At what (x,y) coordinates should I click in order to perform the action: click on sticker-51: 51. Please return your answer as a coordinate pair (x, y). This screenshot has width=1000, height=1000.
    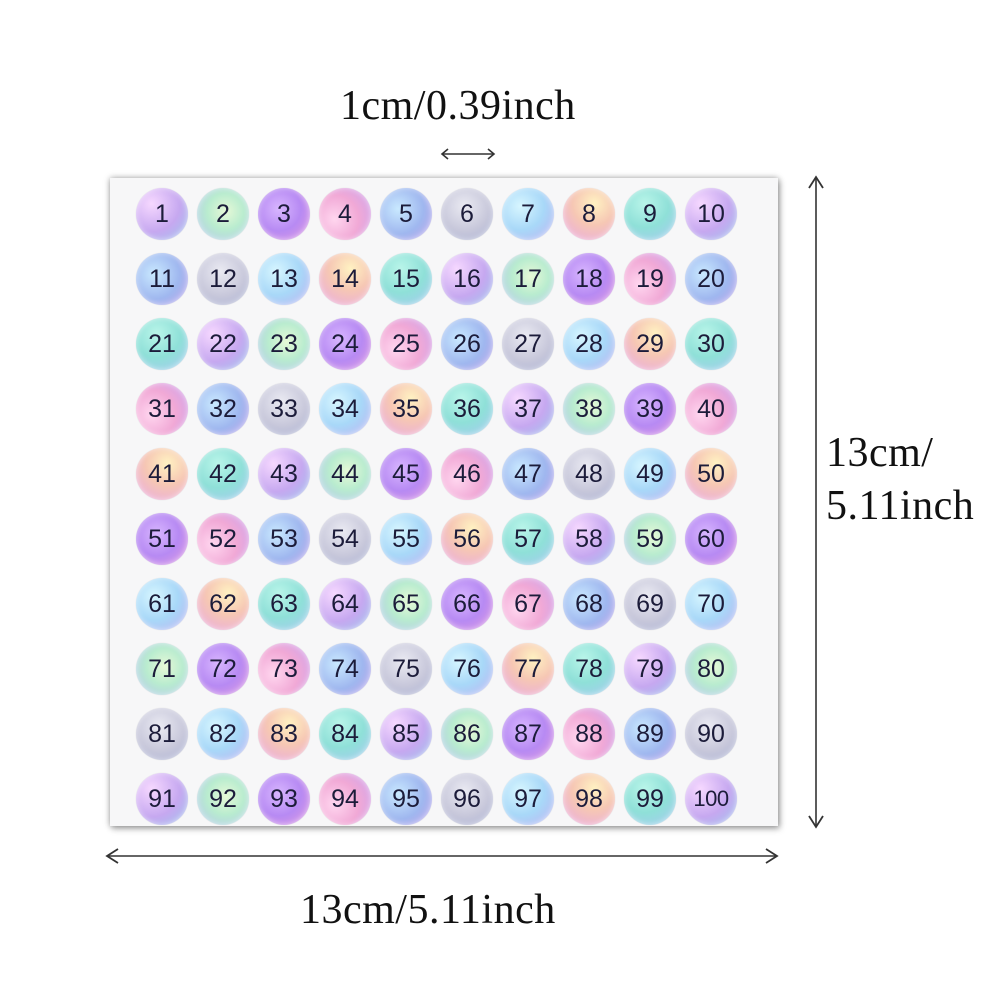
    Looking at the image, I should click on (162, 539).